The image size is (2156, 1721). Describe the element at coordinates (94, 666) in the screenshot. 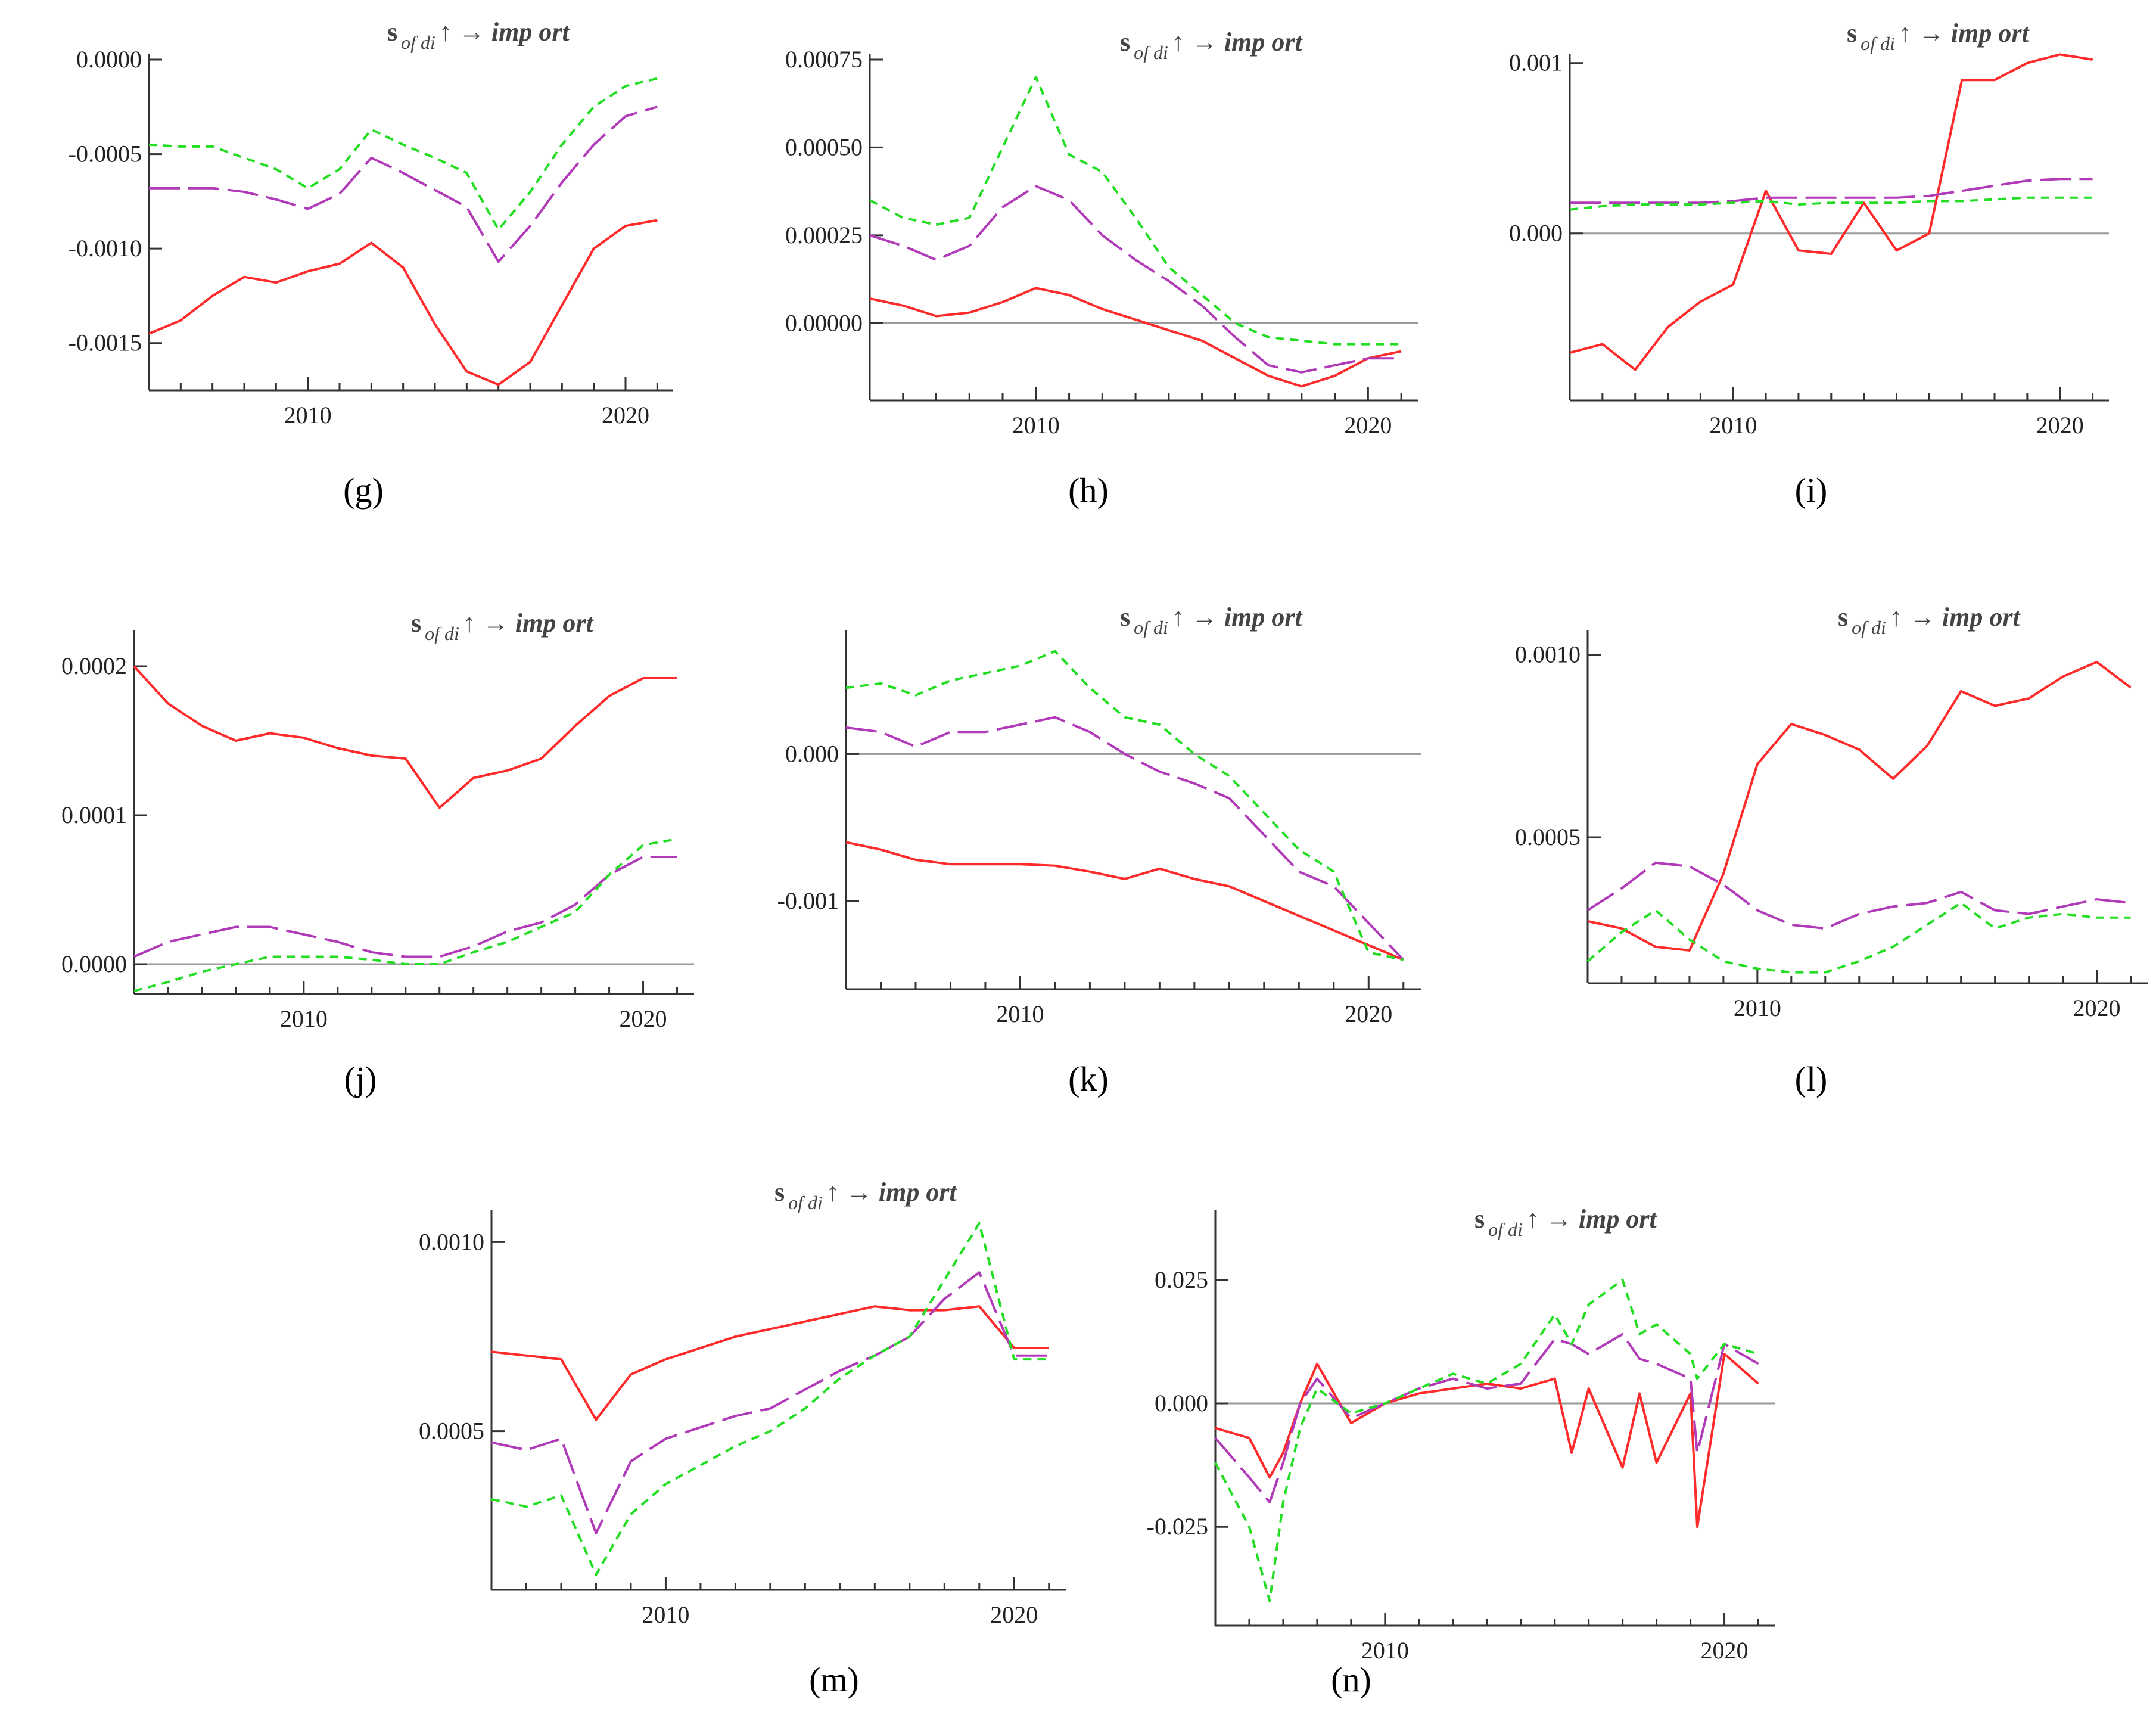

I see `y-tick-label: 0.0002` at that location.